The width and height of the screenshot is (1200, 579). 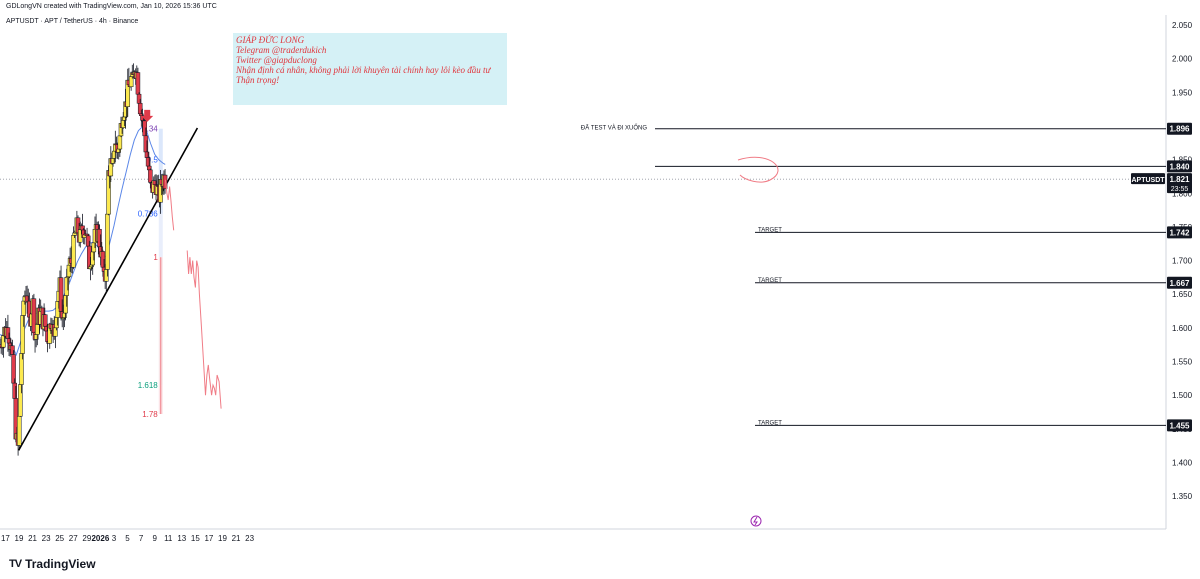 I want to click on countdown-label: 23:55, so click(x=1180, y=189).